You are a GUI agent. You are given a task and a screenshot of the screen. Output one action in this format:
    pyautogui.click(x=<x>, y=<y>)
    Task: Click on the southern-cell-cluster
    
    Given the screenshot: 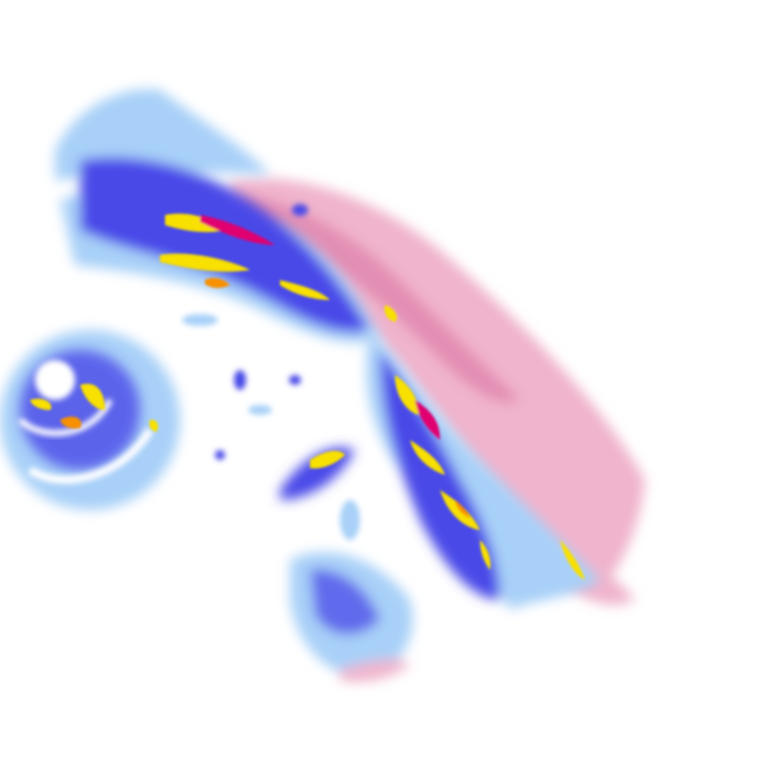 What is the action you would take?
    pyautogui.click(x=346, y=564)
    